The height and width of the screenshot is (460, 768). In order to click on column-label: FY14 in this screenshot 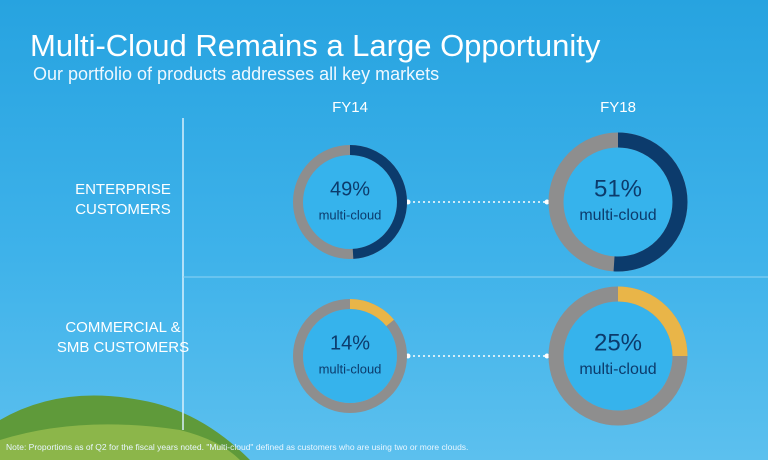, I will do `click(350, 107)`.